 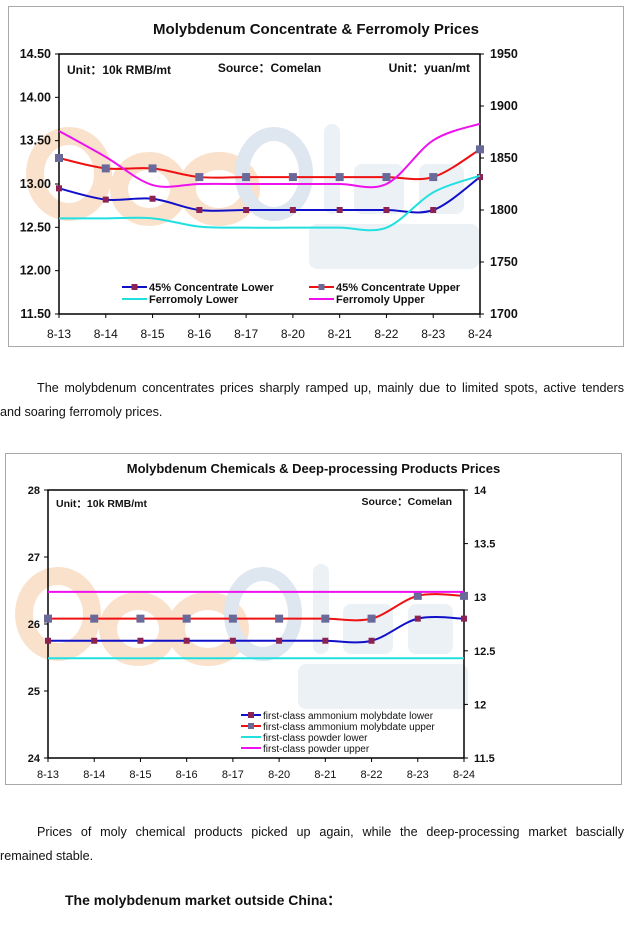 What do you see at coordinates (504, 54) in the screenshot?
I see `y-right-tick-label: 1950` at bounding box center [504, 54].